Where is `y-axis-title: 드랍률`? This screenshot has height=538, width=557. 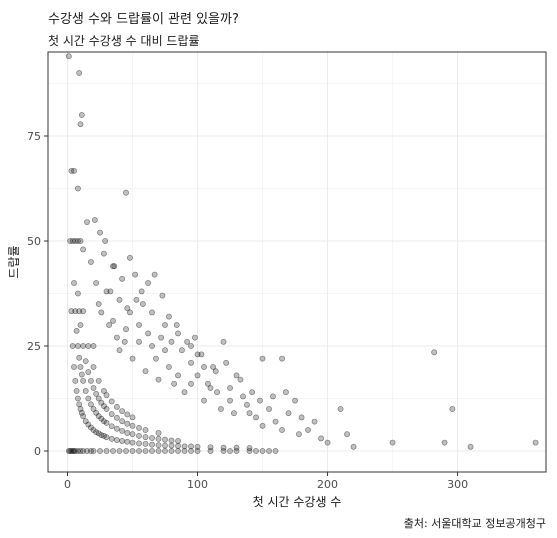
y-axis-title: 드랍률 is located at coordinates (14, 261).